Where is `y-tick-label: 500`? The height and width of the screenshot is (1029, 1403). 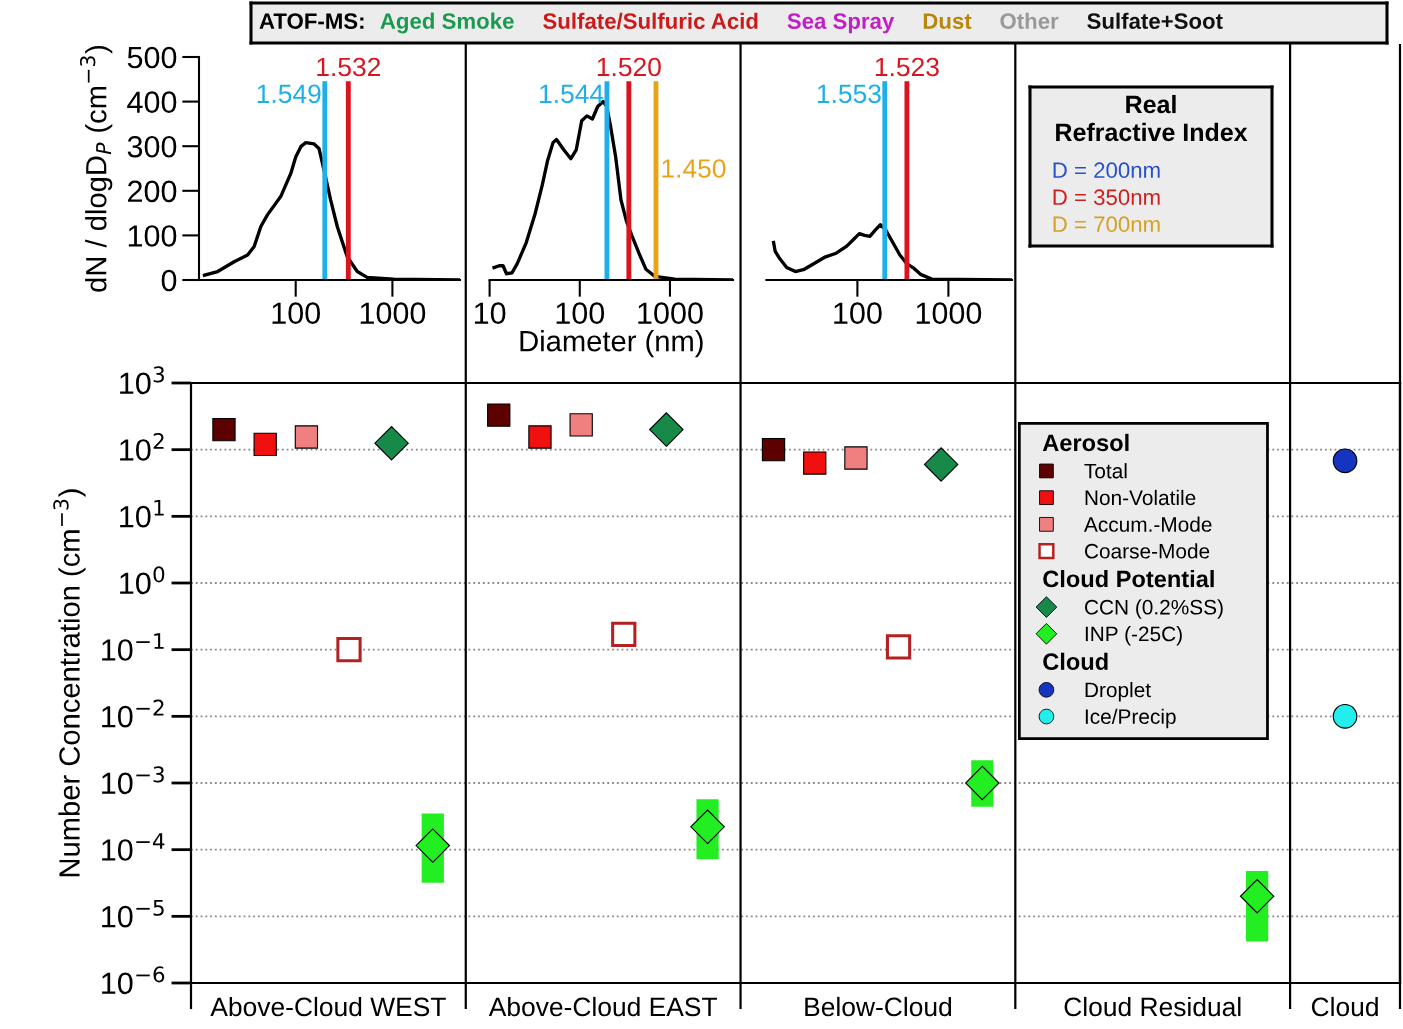 y-tick-label: 500 is located at coordinates (152, 57).